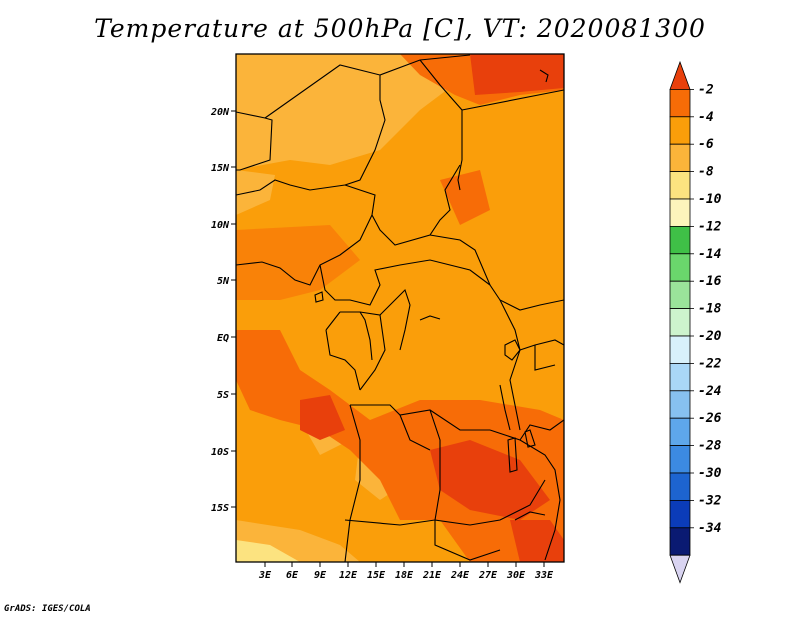 This screenshot has height=618, width=800. Describe the element at coordinates (710, 281) in the screenshot. I see `colorbar-label: -16` at that location.